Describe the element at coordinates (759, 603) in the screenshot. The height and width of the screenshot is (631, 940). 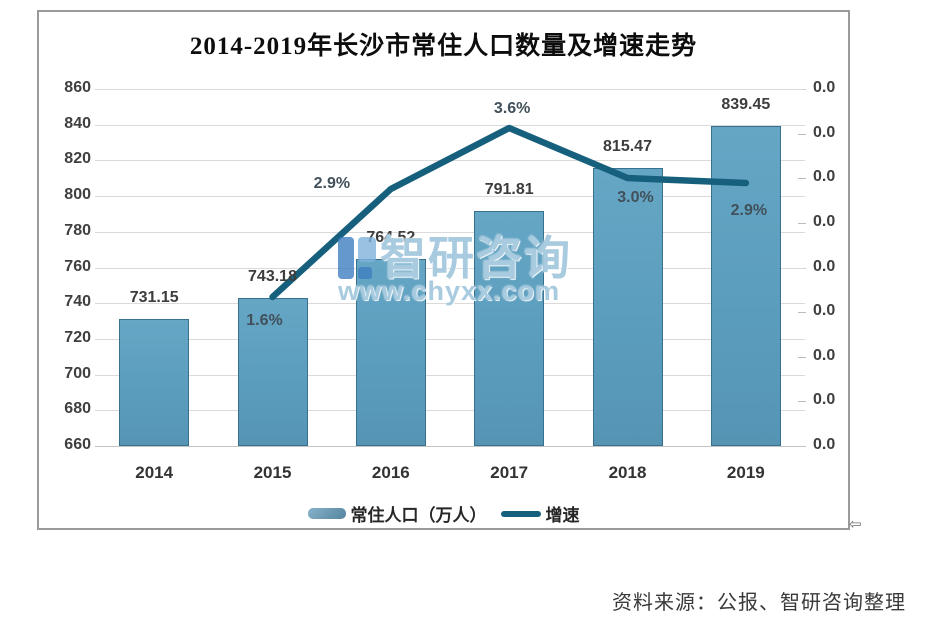
I see `source-note: 资料来源：公报、智研咨询整理` at that location.